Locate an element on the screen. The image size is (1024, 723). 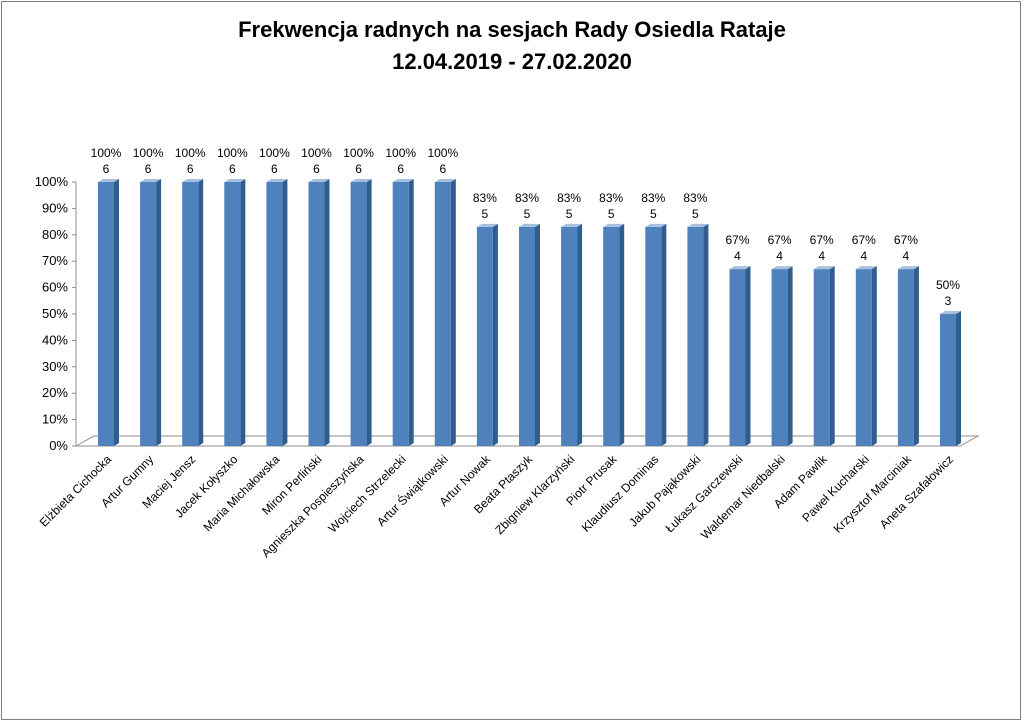
x-tick-label: Zbigniew Klarzyński is located at coordinates (534, 494).